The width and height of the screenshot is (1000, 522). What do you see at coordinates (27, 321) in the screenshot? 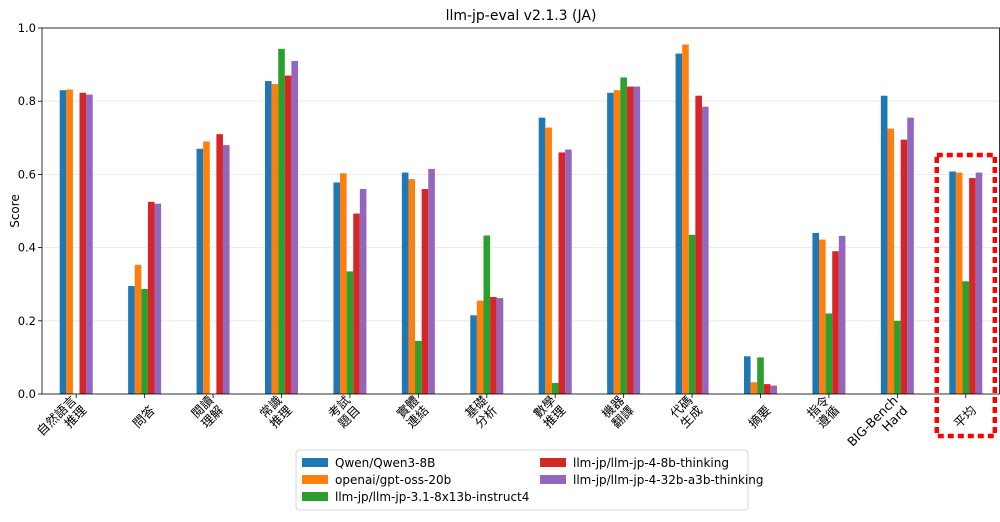
I see `y-tick-label: 0.2` at bounding box center [27, 321].